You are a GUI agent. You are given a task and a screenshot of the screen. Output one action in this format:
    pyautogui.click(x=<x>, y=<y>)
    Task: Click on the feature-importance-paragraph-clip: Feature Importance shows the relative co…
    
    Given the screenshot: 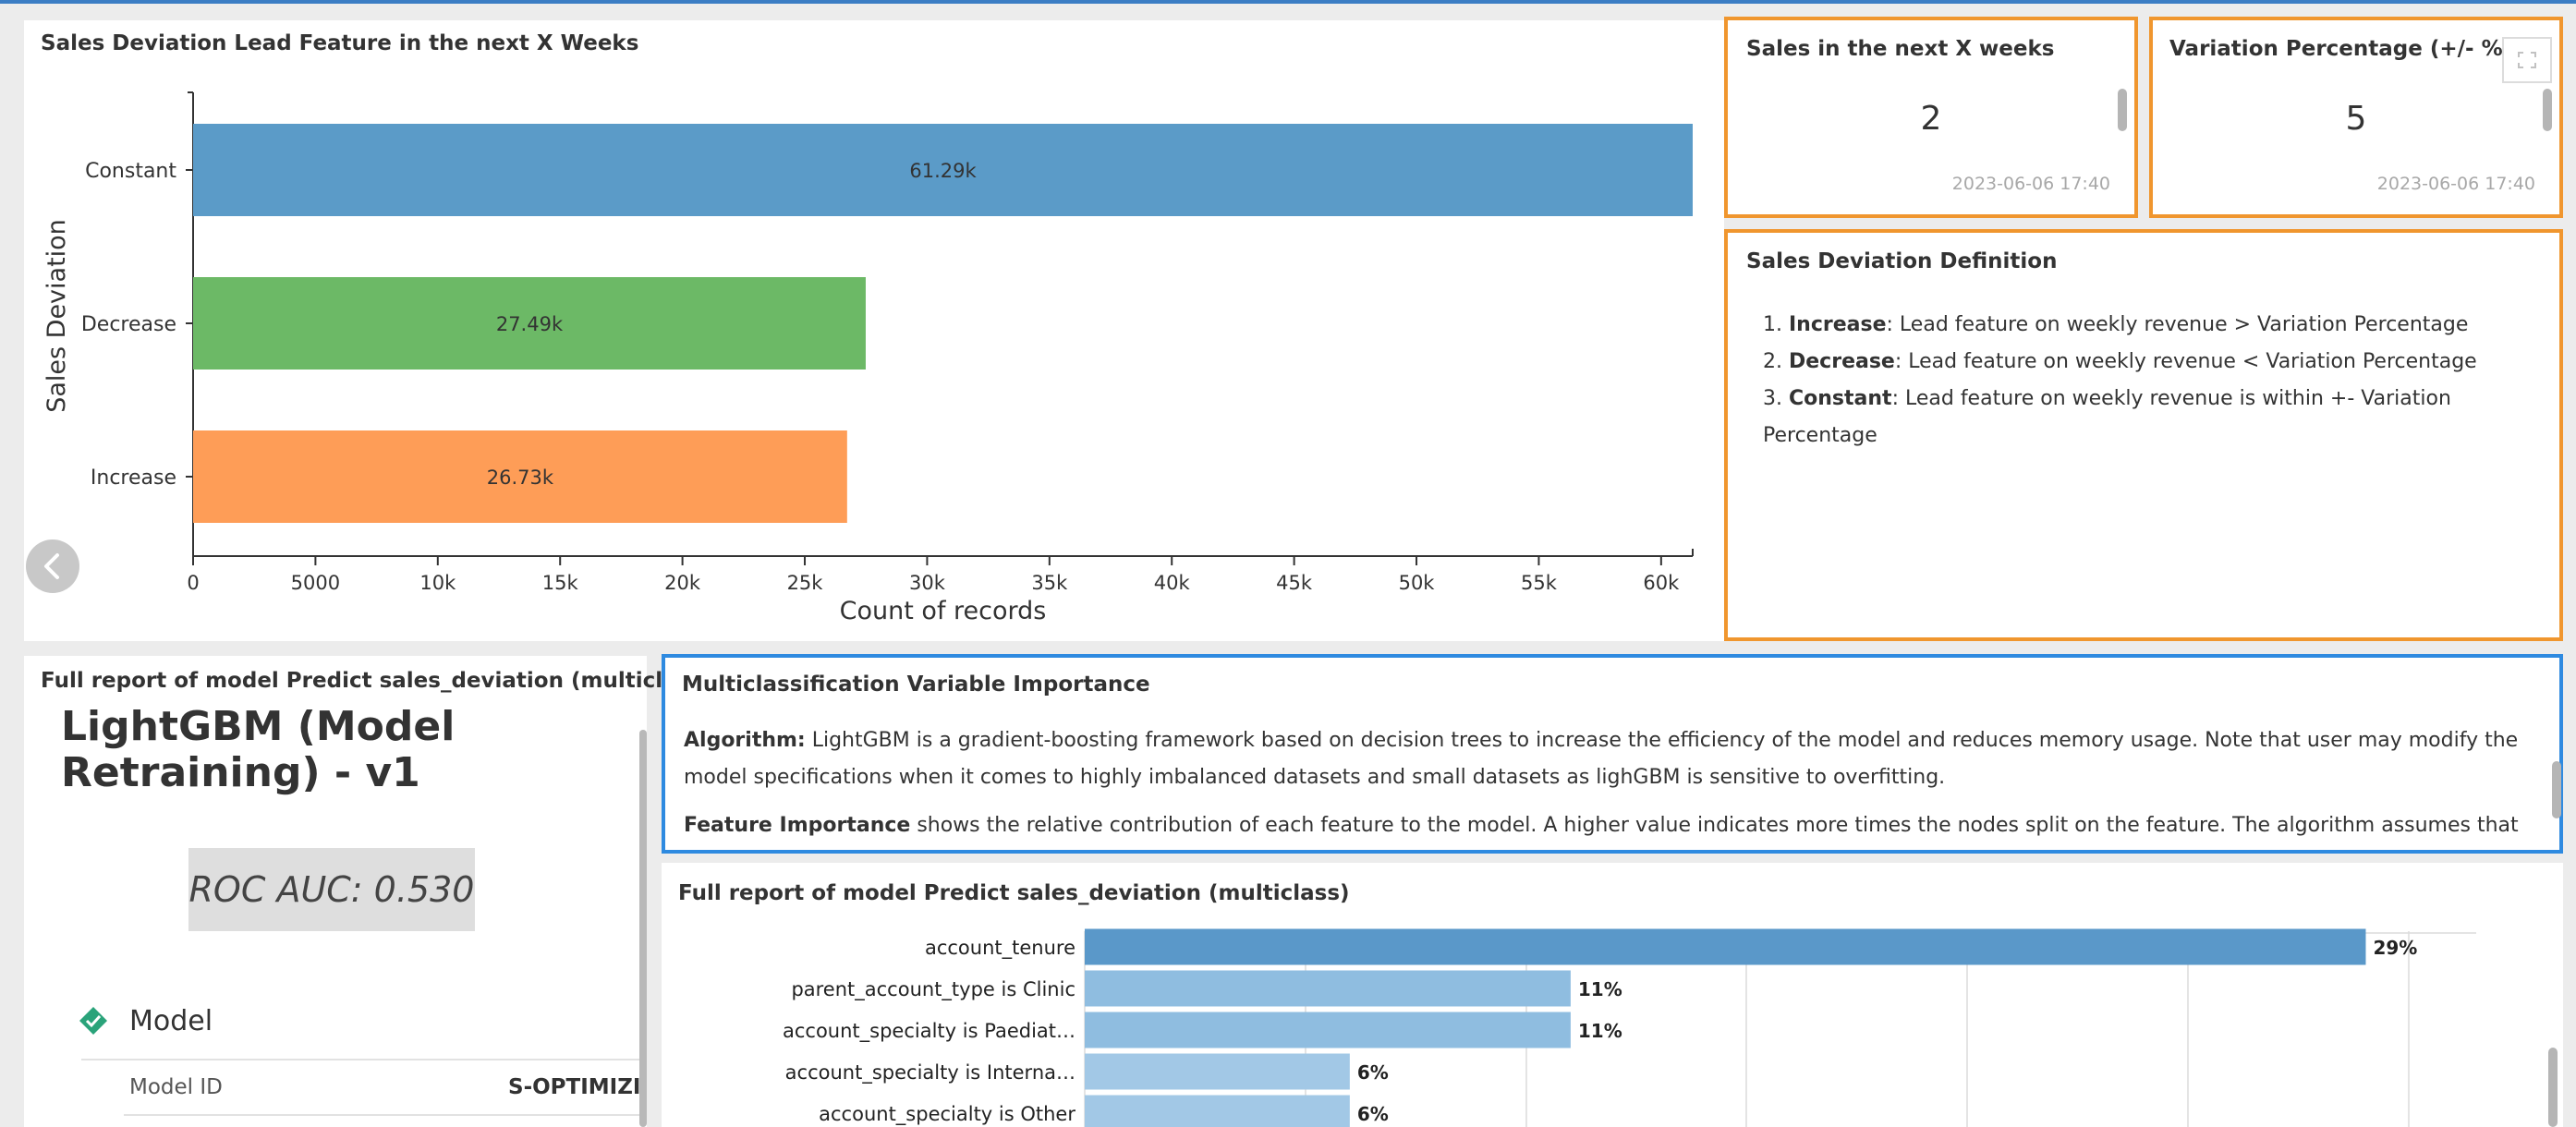 What is the action you would take?
    pyautogui.click(x=1603, y=825)
    